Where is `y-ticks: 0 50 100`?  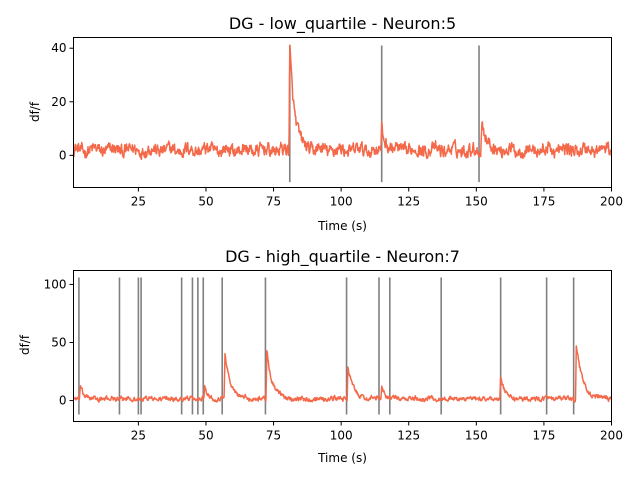 y-ticks: 0 50 100 is located at coordinates (59, 342).